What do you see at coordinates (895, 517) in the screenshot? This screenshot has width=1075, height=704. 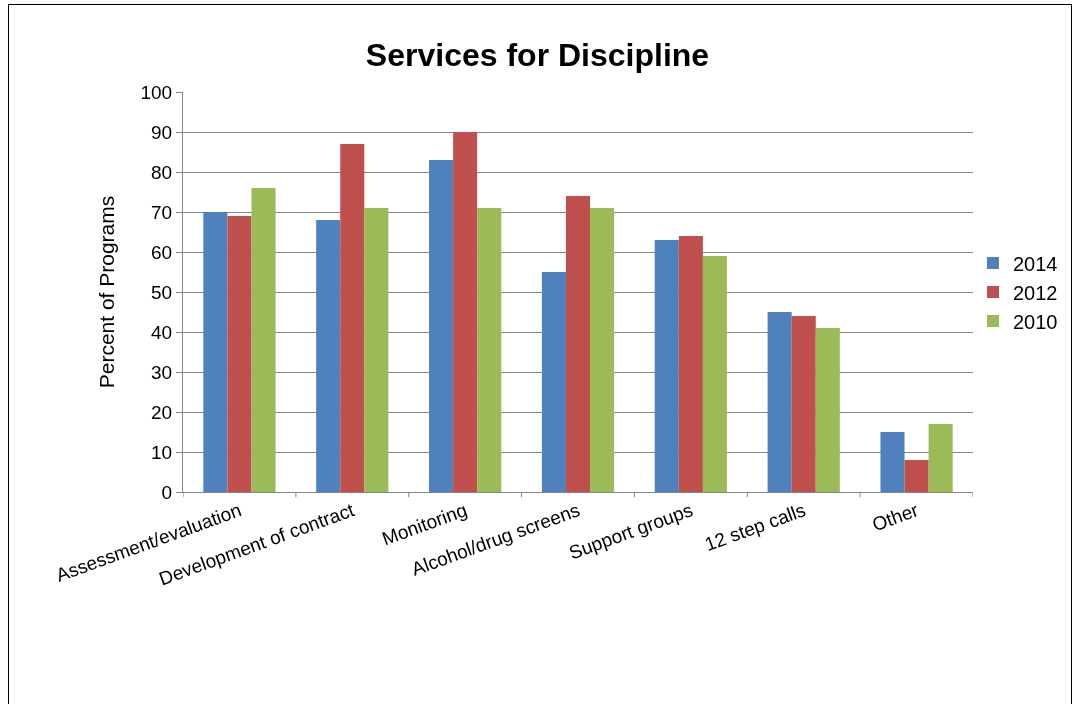 I see `x-tick-label: Other` at bounding box center [895, 517].